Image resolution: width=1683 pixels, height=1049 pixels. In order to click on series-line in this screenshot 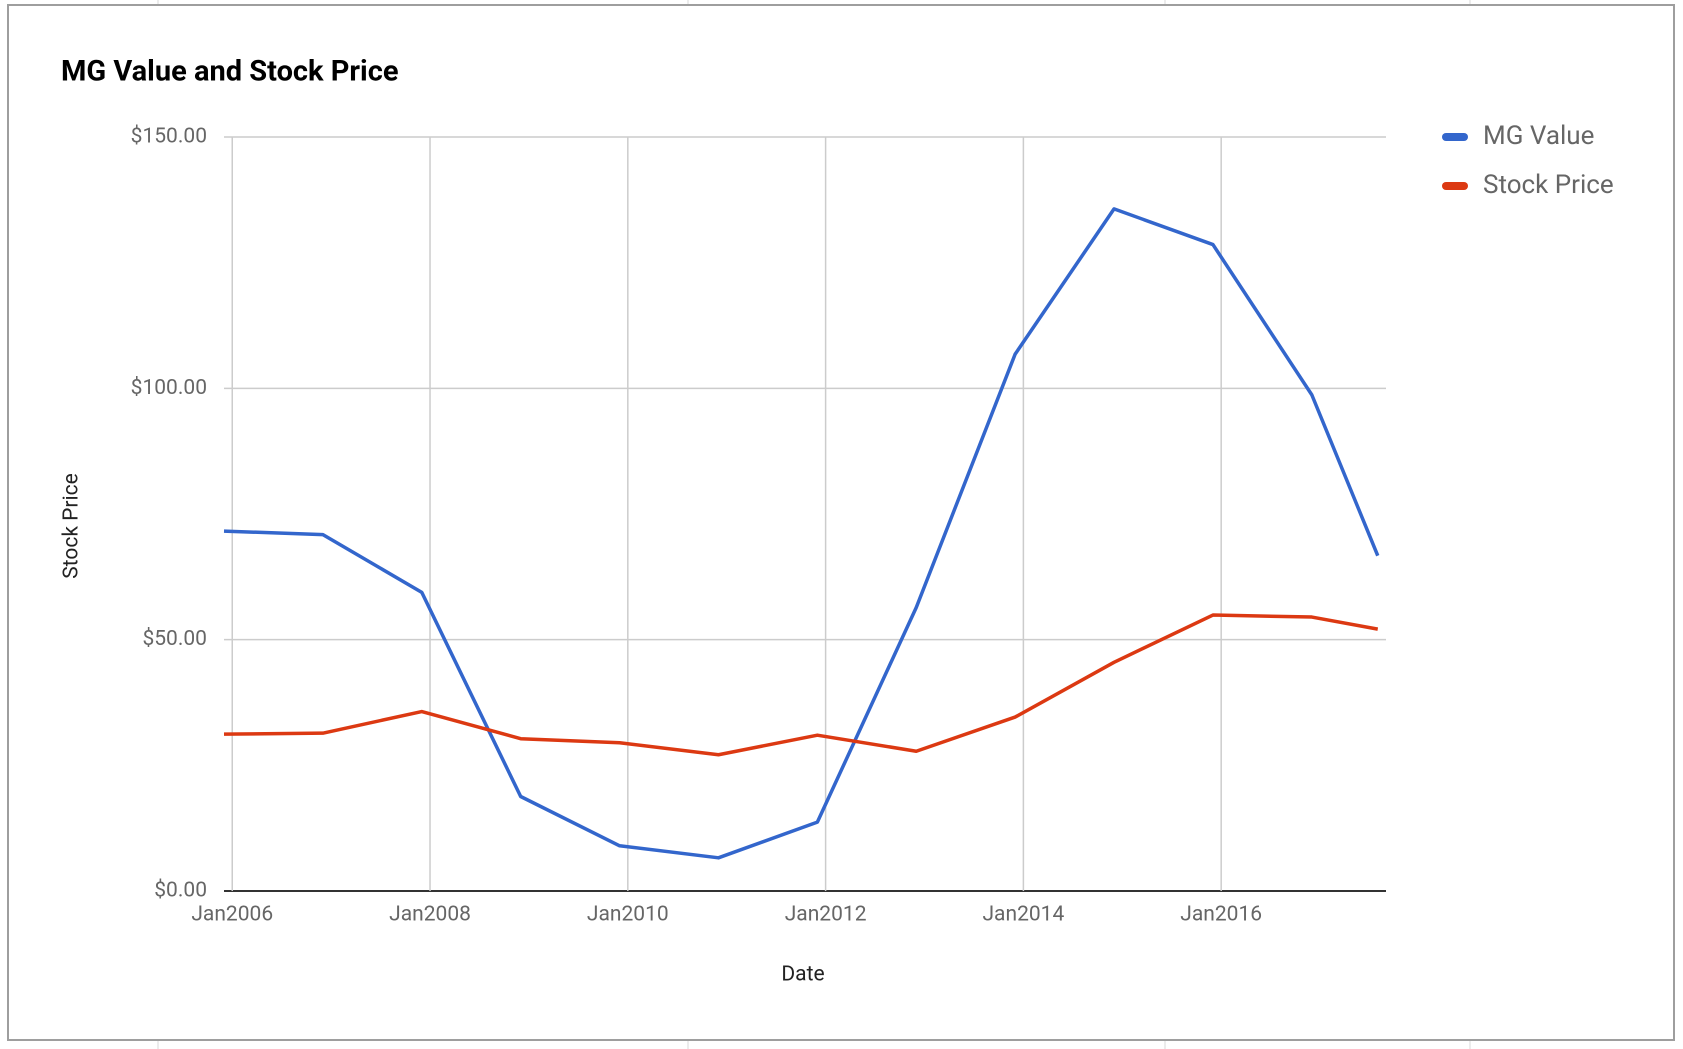, I will do `click(801, 685)`.